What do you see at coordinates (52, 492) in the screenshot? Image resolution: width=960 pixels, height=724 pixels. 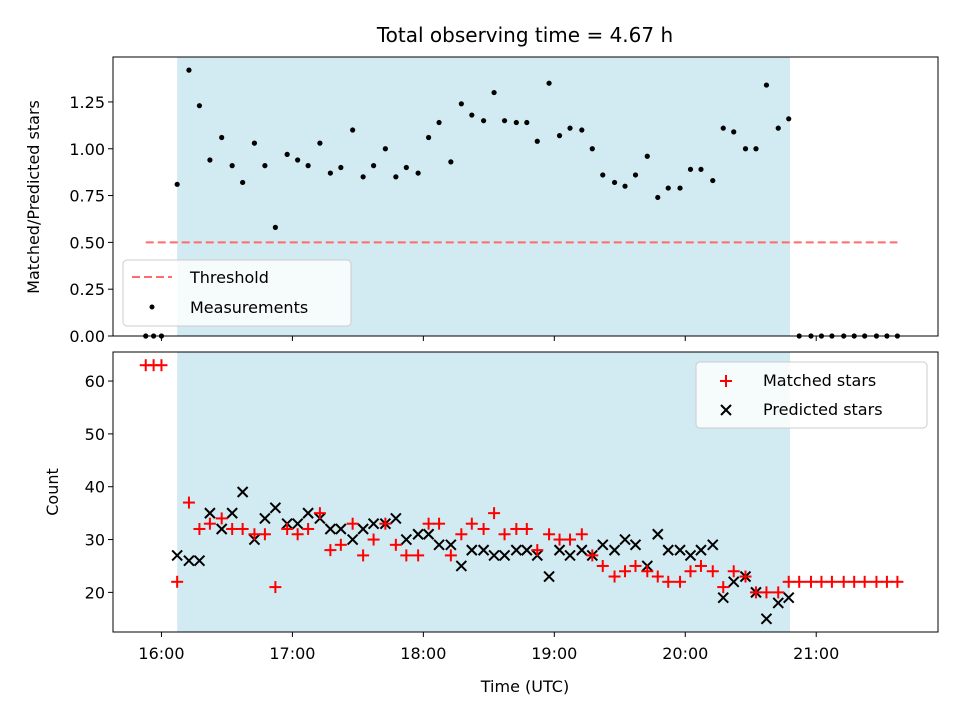 I see `bottom-y-axis-label: Count` at bounding box center [52, 492].